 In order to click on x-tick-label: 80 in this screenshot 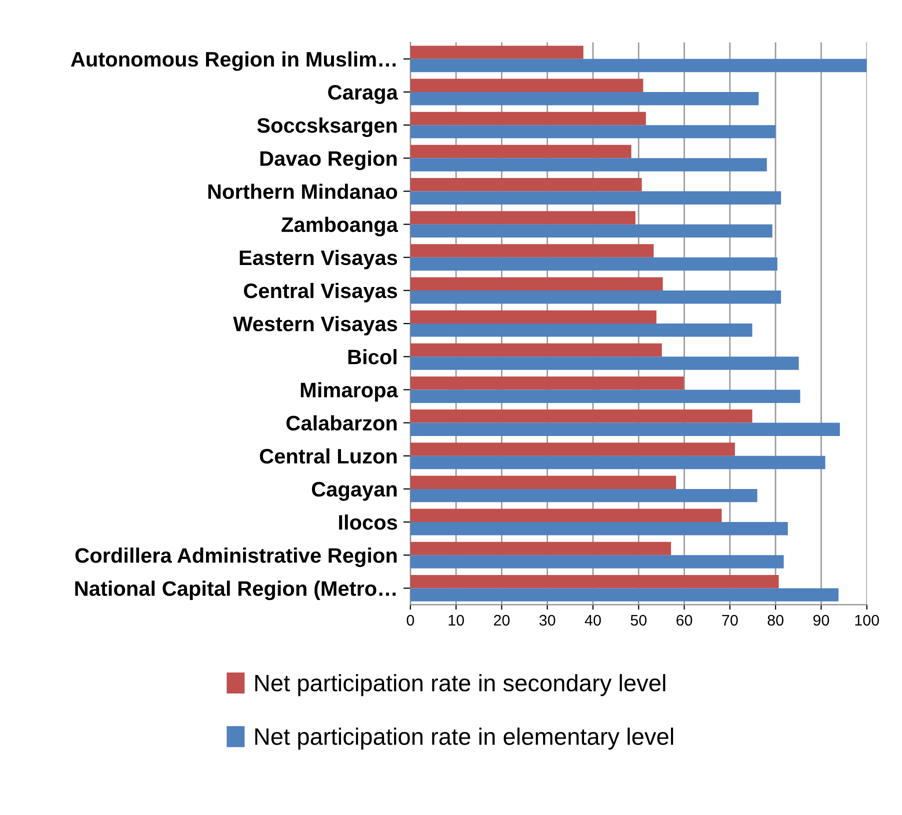, I will do `click(776, 620)`.